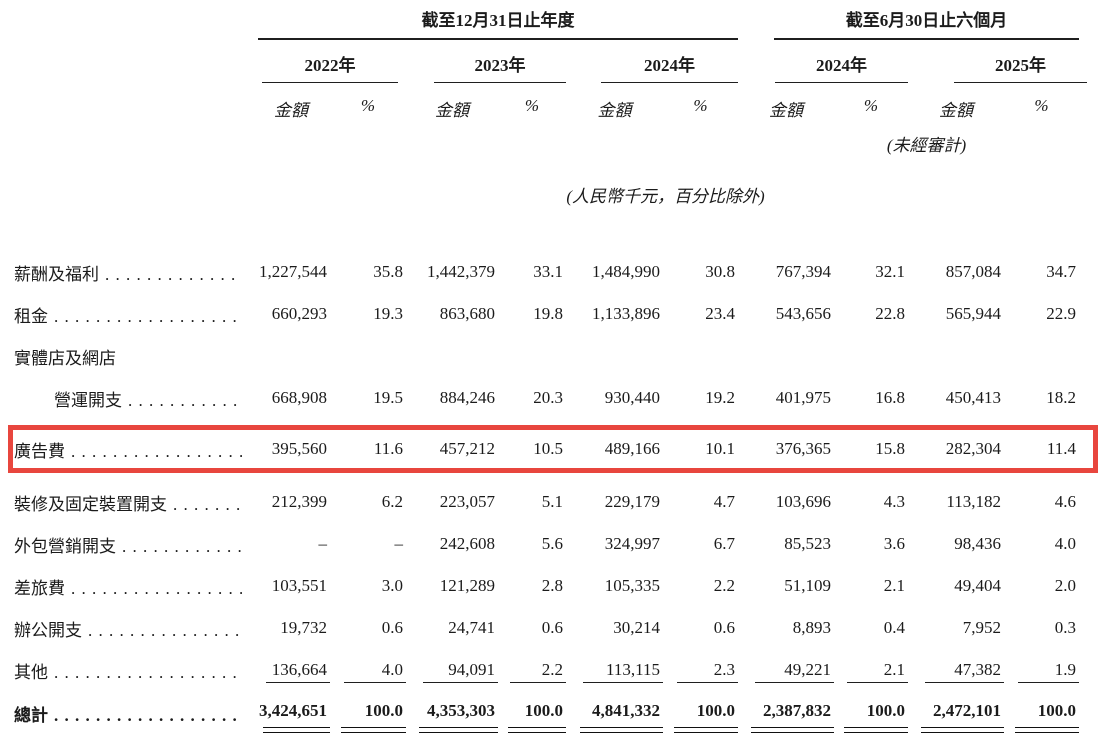 The height and width of the screenshot is (750, 1112). I want to click on row-value: 33.1, so click(548, 271).